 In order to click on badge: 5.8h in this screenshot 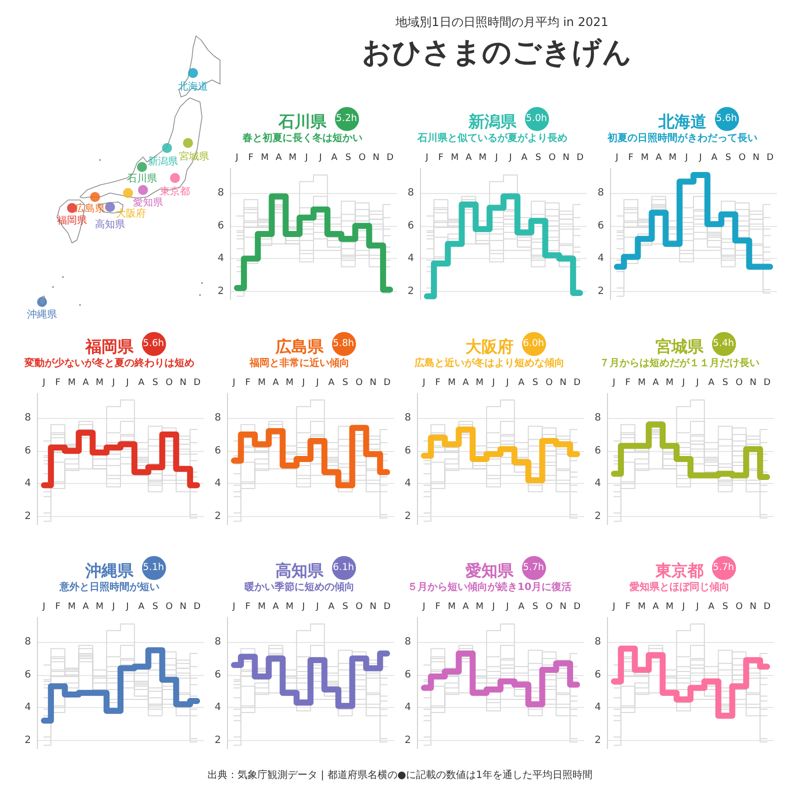, I will do `click(344, 344)`.